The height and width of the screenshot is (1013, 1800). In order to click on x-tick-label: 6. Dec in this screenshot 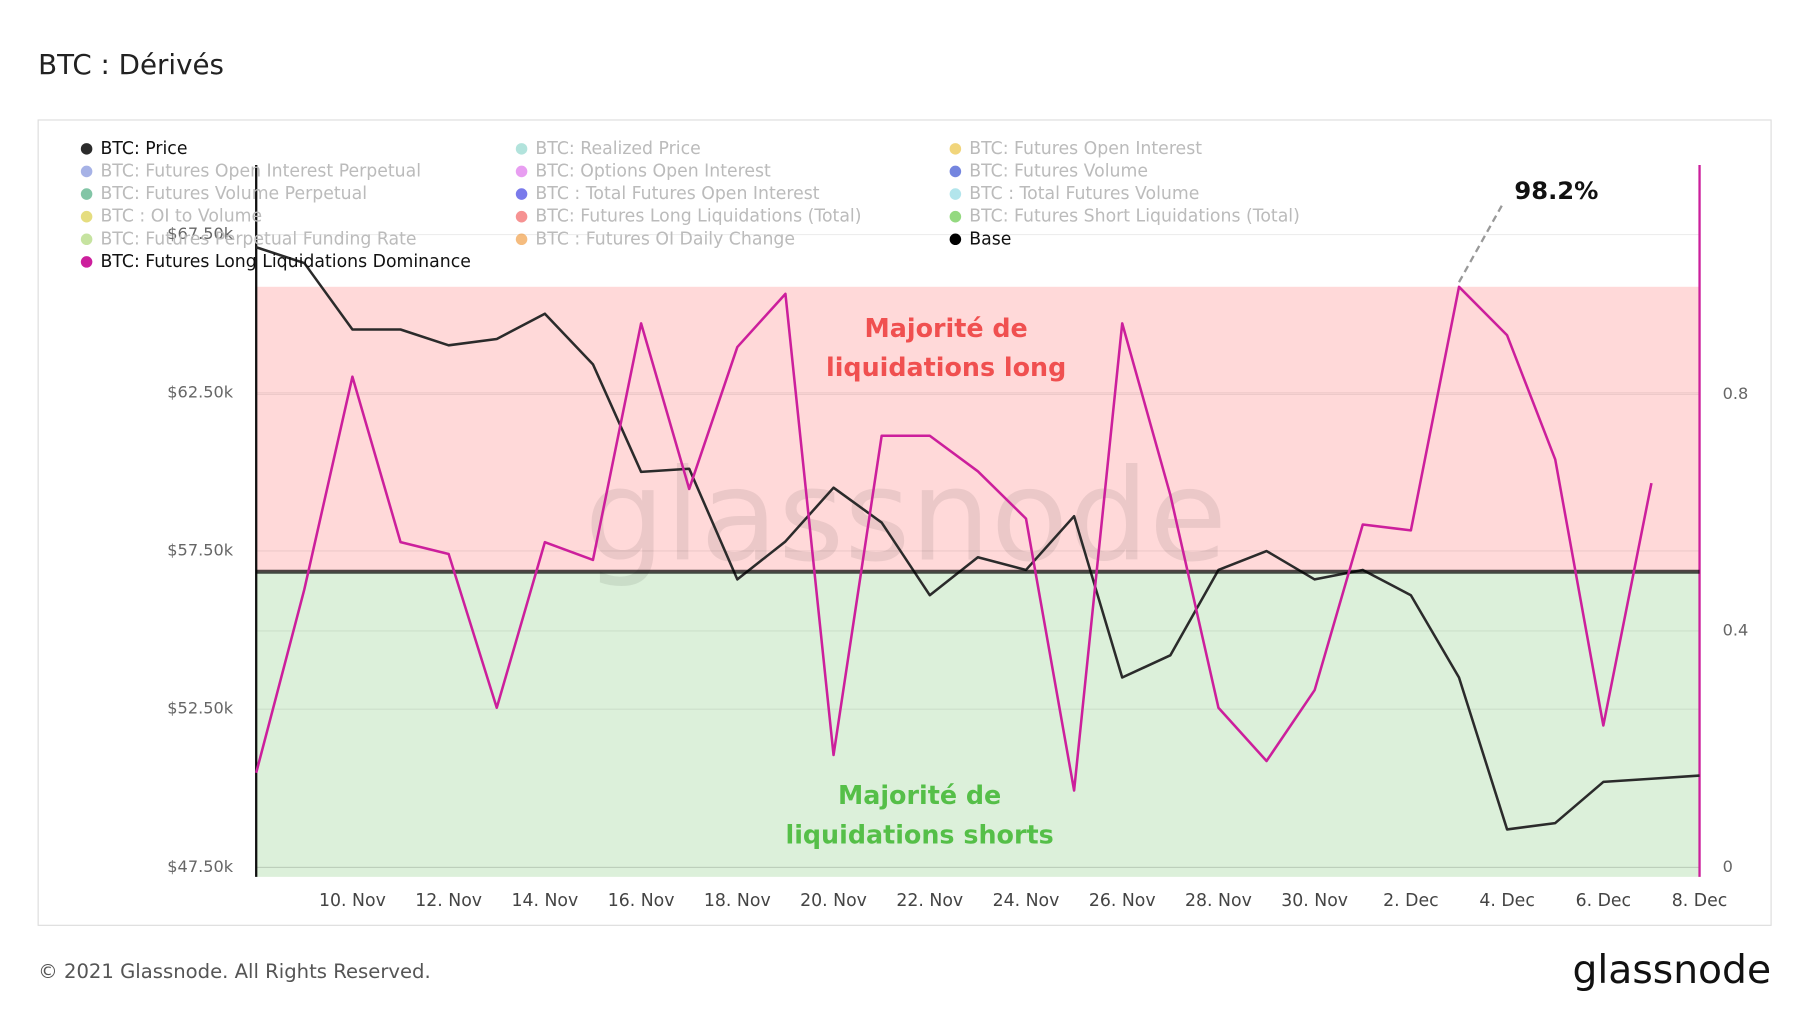, I will do `click(1603, 901)`.